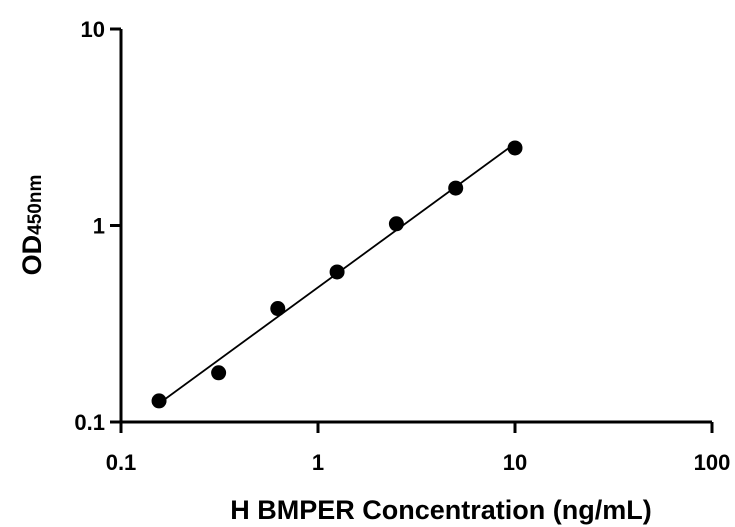 The height and width of the screenshot is (527, 735). I want to click on x-tick-label: 10, so click(515, 462).